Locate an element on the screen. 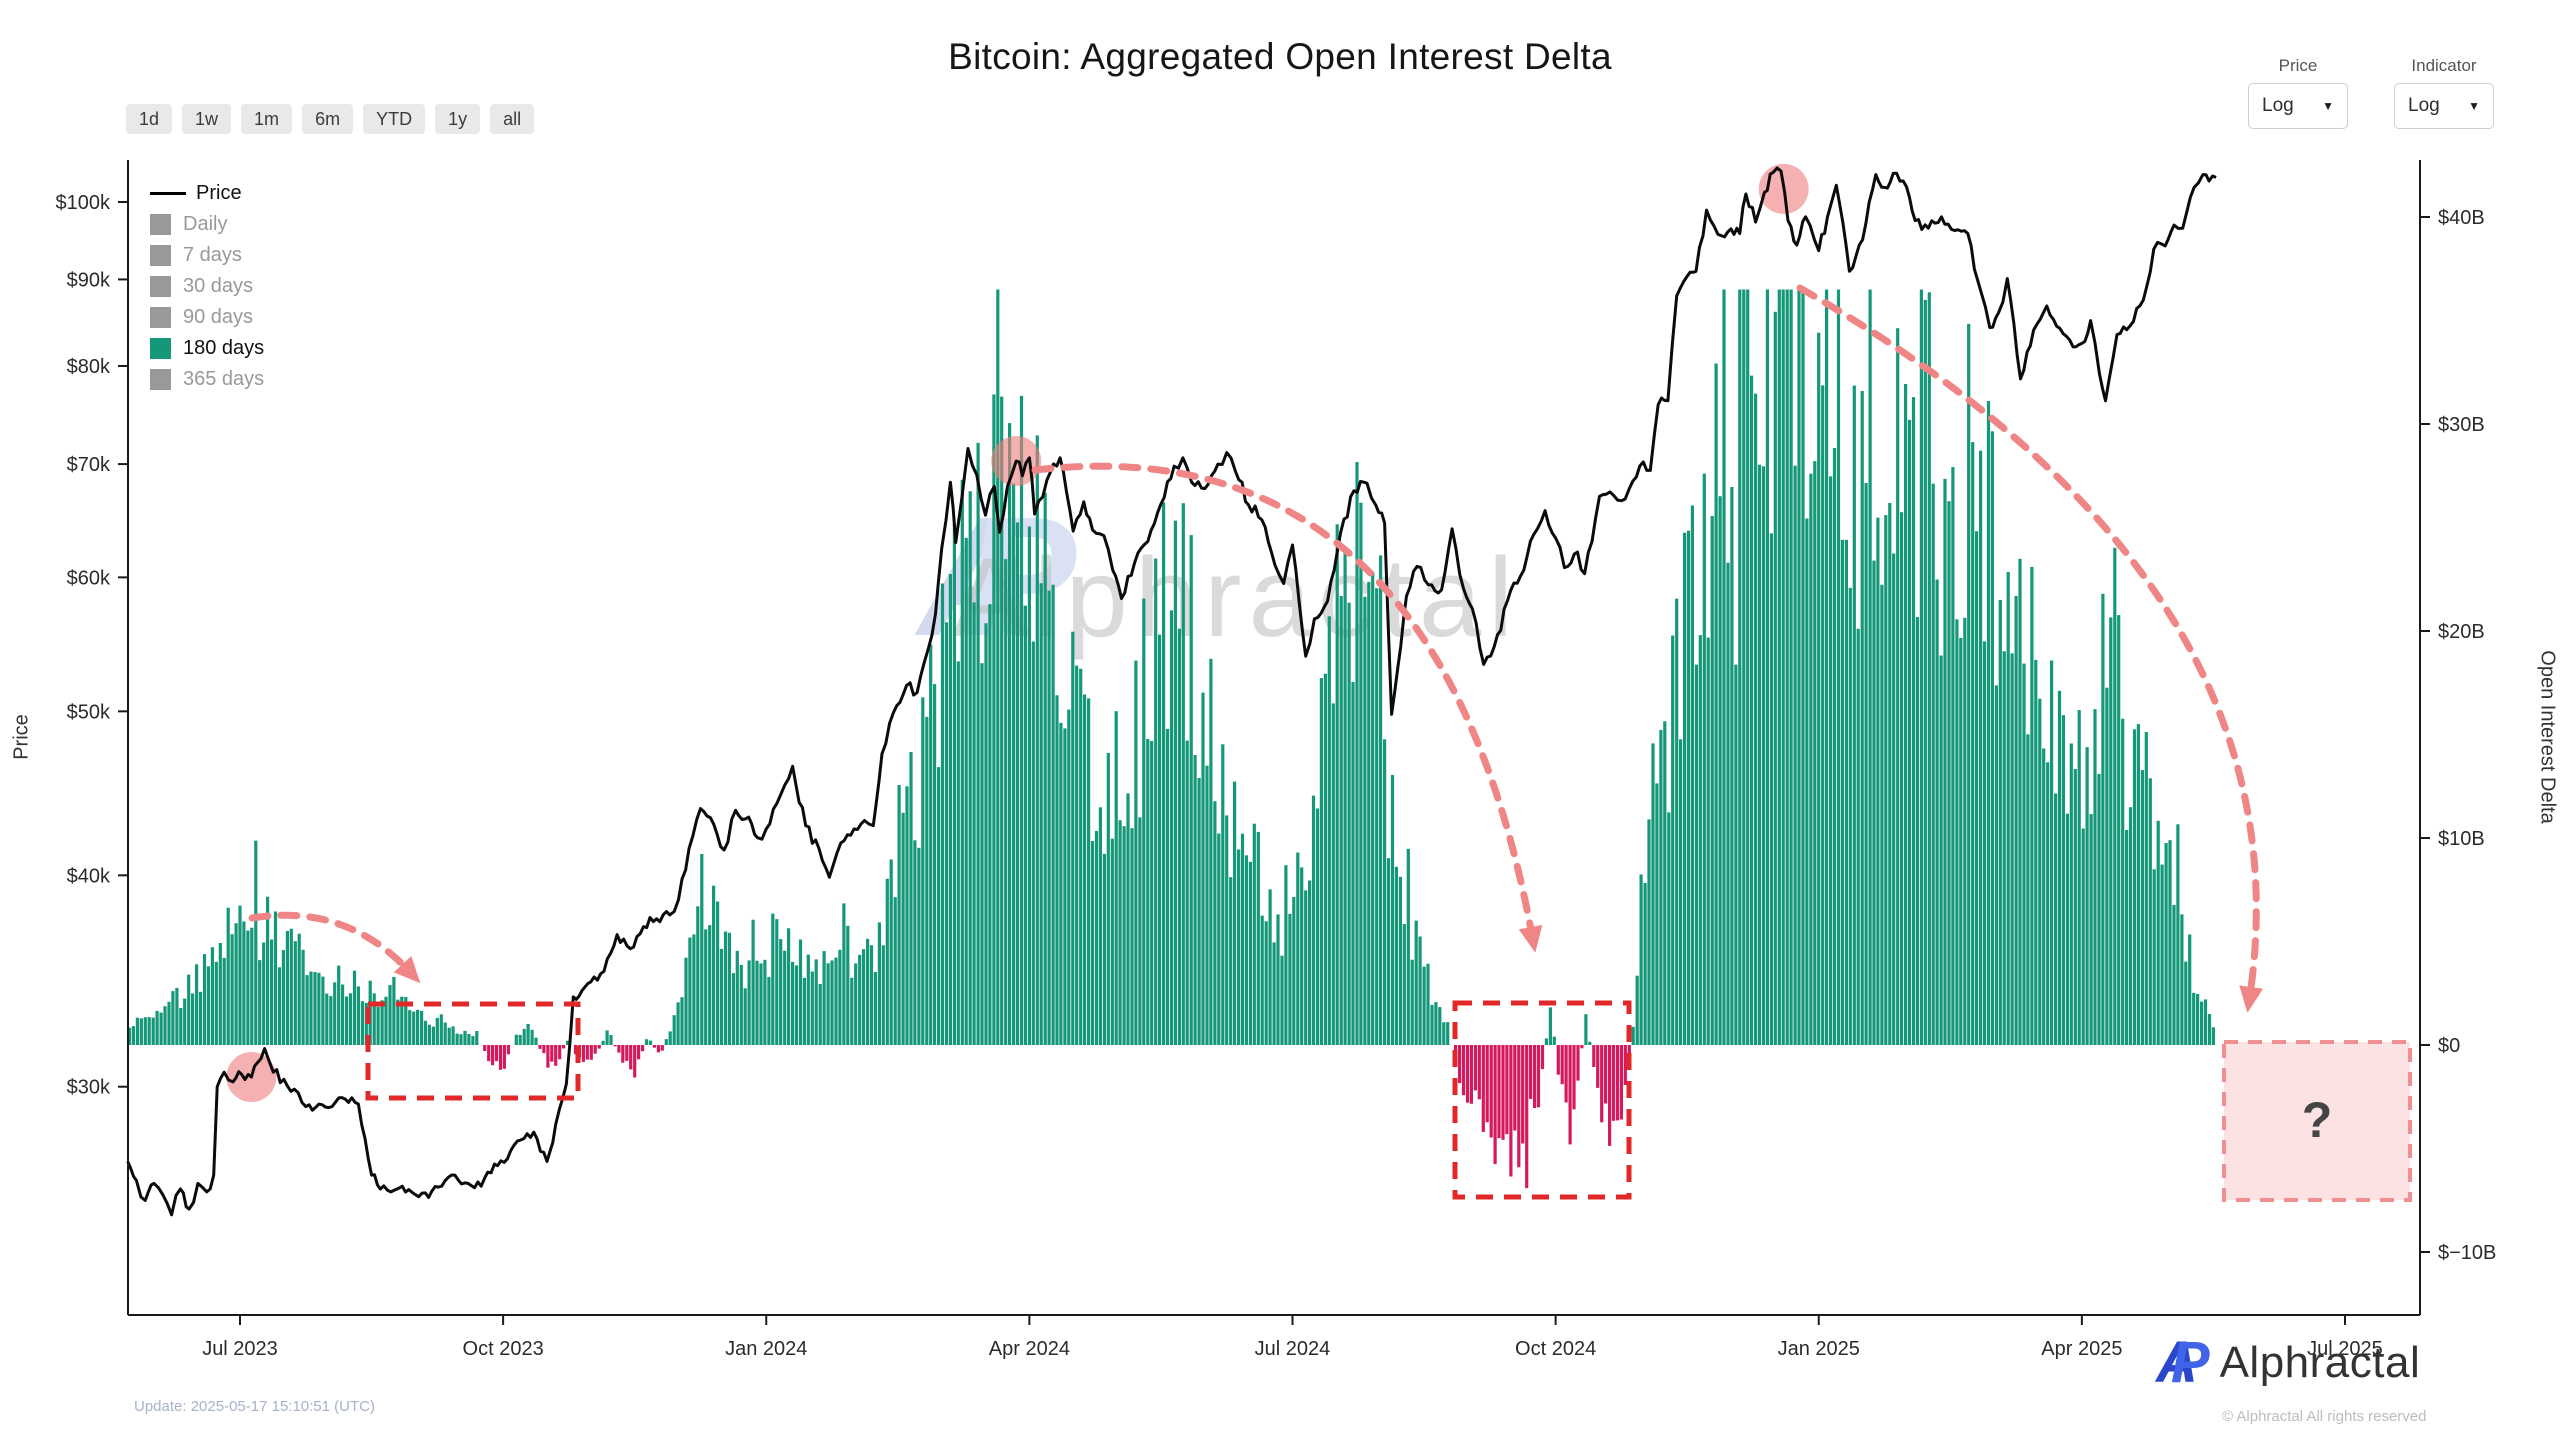 The image size is (2560, 1440). y-right-tick-label: $0 is located at coordinates (2449, 1046).